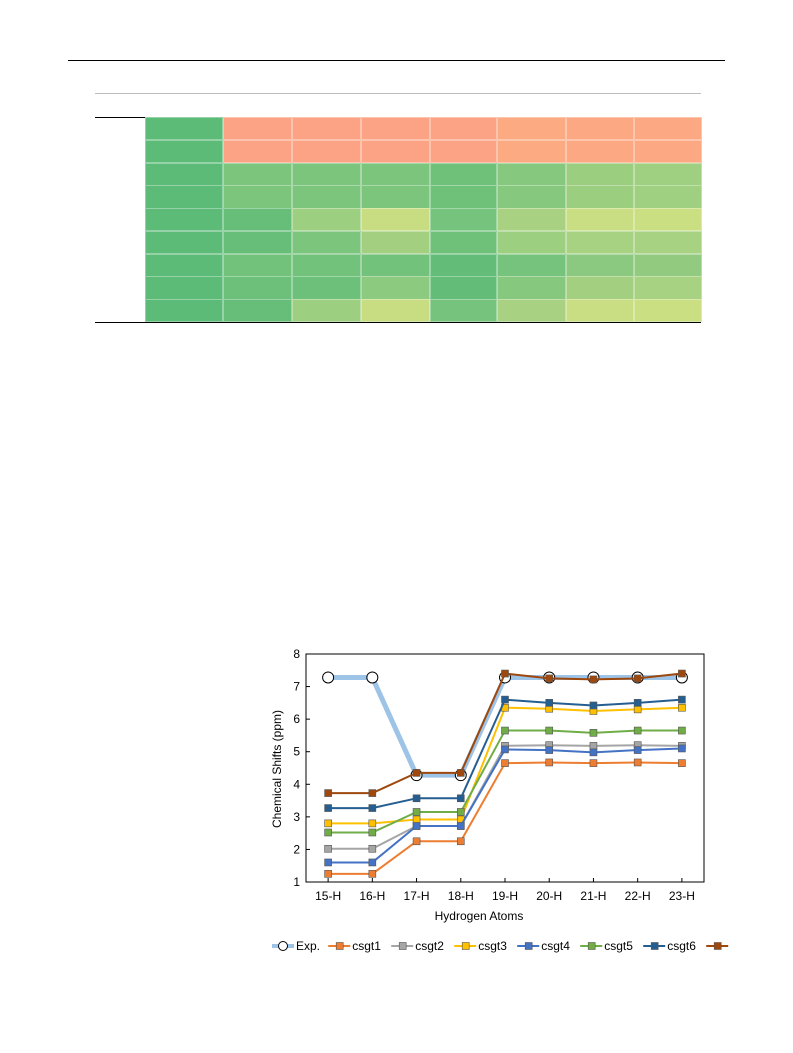 The height and width of the screenshot is (1053, 793). Describe the element at coordinates (296, 882) in the screenshot. I see `y-tick-label: 1` at that location.